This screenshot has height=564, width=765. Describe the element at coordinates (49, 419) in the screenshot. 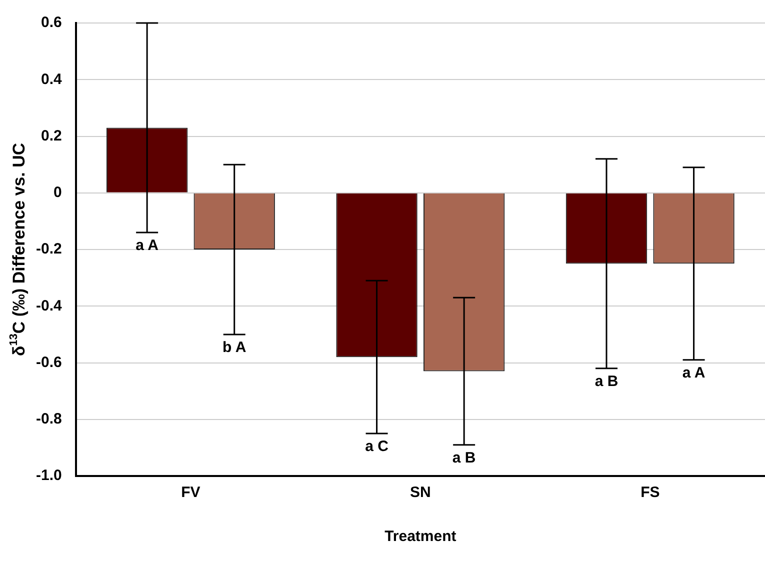

I see `y-tick-label: -0.8` at that location.